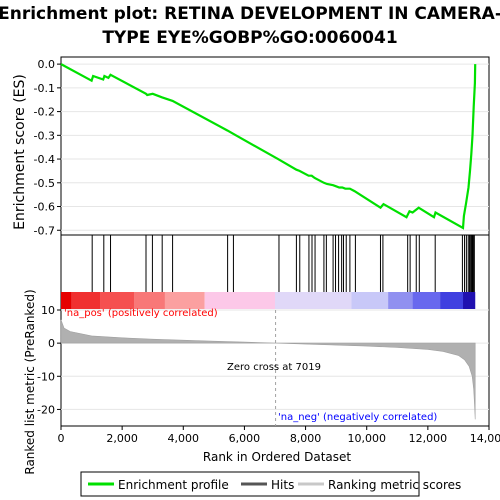 The image size is (500, 500). What do you see at coordinates (394, 485) in the screenshot?
I see `legend-ranking-label: Ranking metric scores` at bounding box center [394, 485].